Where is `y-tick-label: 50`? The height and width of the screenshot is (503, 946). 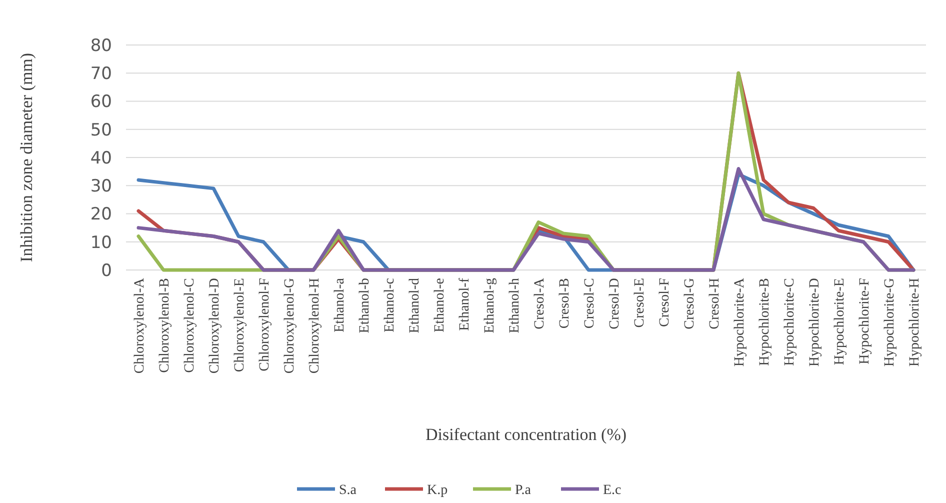 y-tick-label: 50 is located at coordinates (101, 130).